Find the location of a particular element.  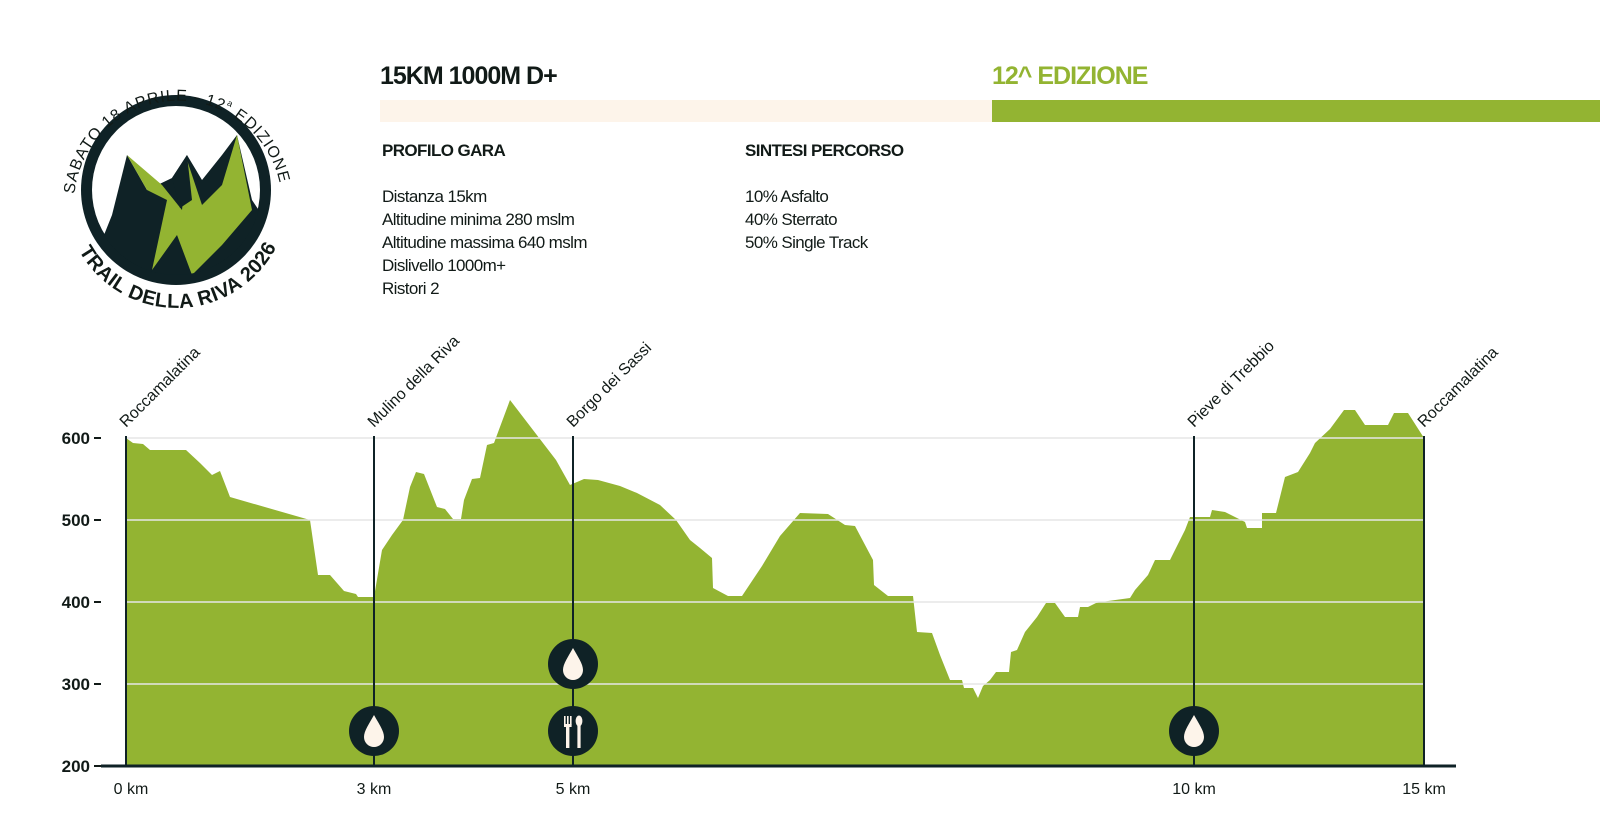

y-tick-label: 500 is located at coordinates (76, 520).